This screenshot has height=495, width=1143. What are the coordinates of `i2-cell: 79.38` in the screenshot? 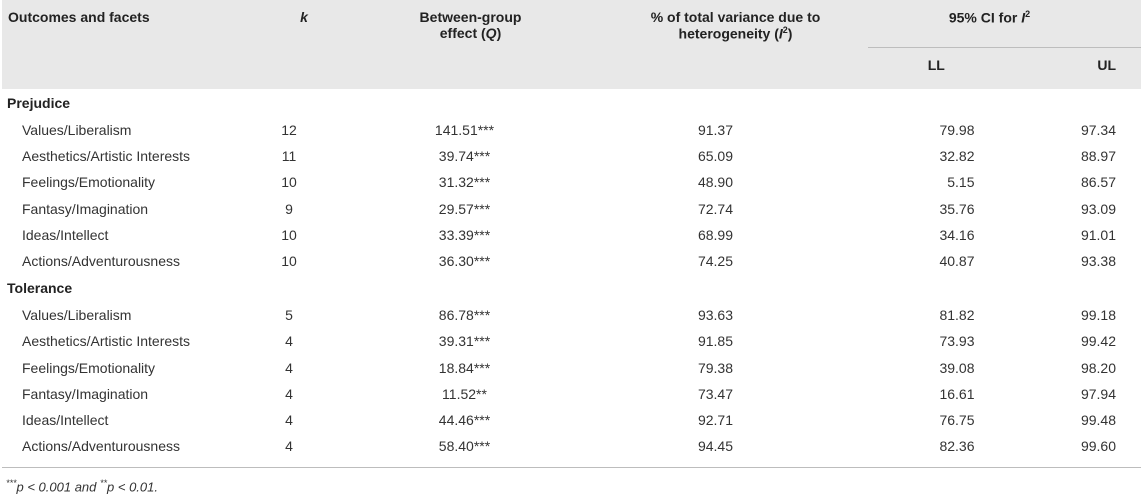 It's located at (715, 367).